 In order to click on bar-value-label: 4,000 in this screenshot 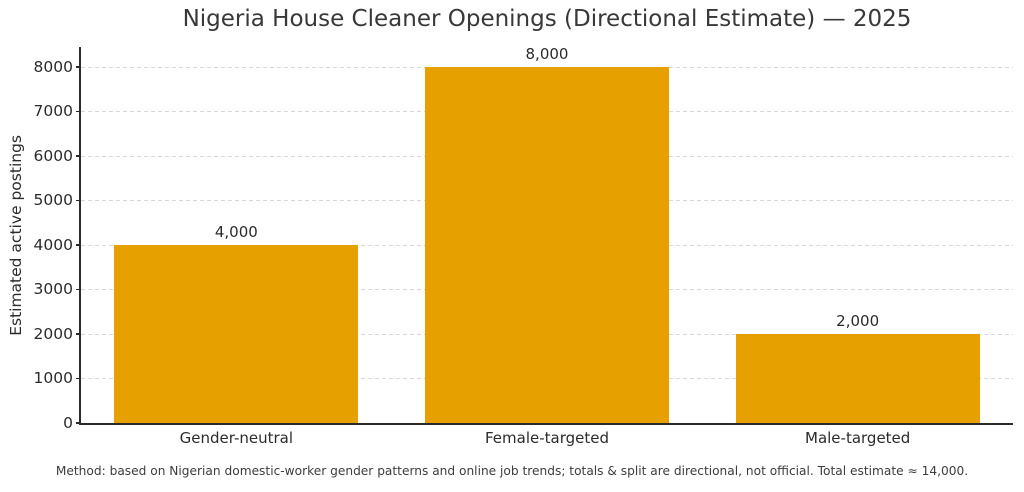, I will do `click(236, 232)`.